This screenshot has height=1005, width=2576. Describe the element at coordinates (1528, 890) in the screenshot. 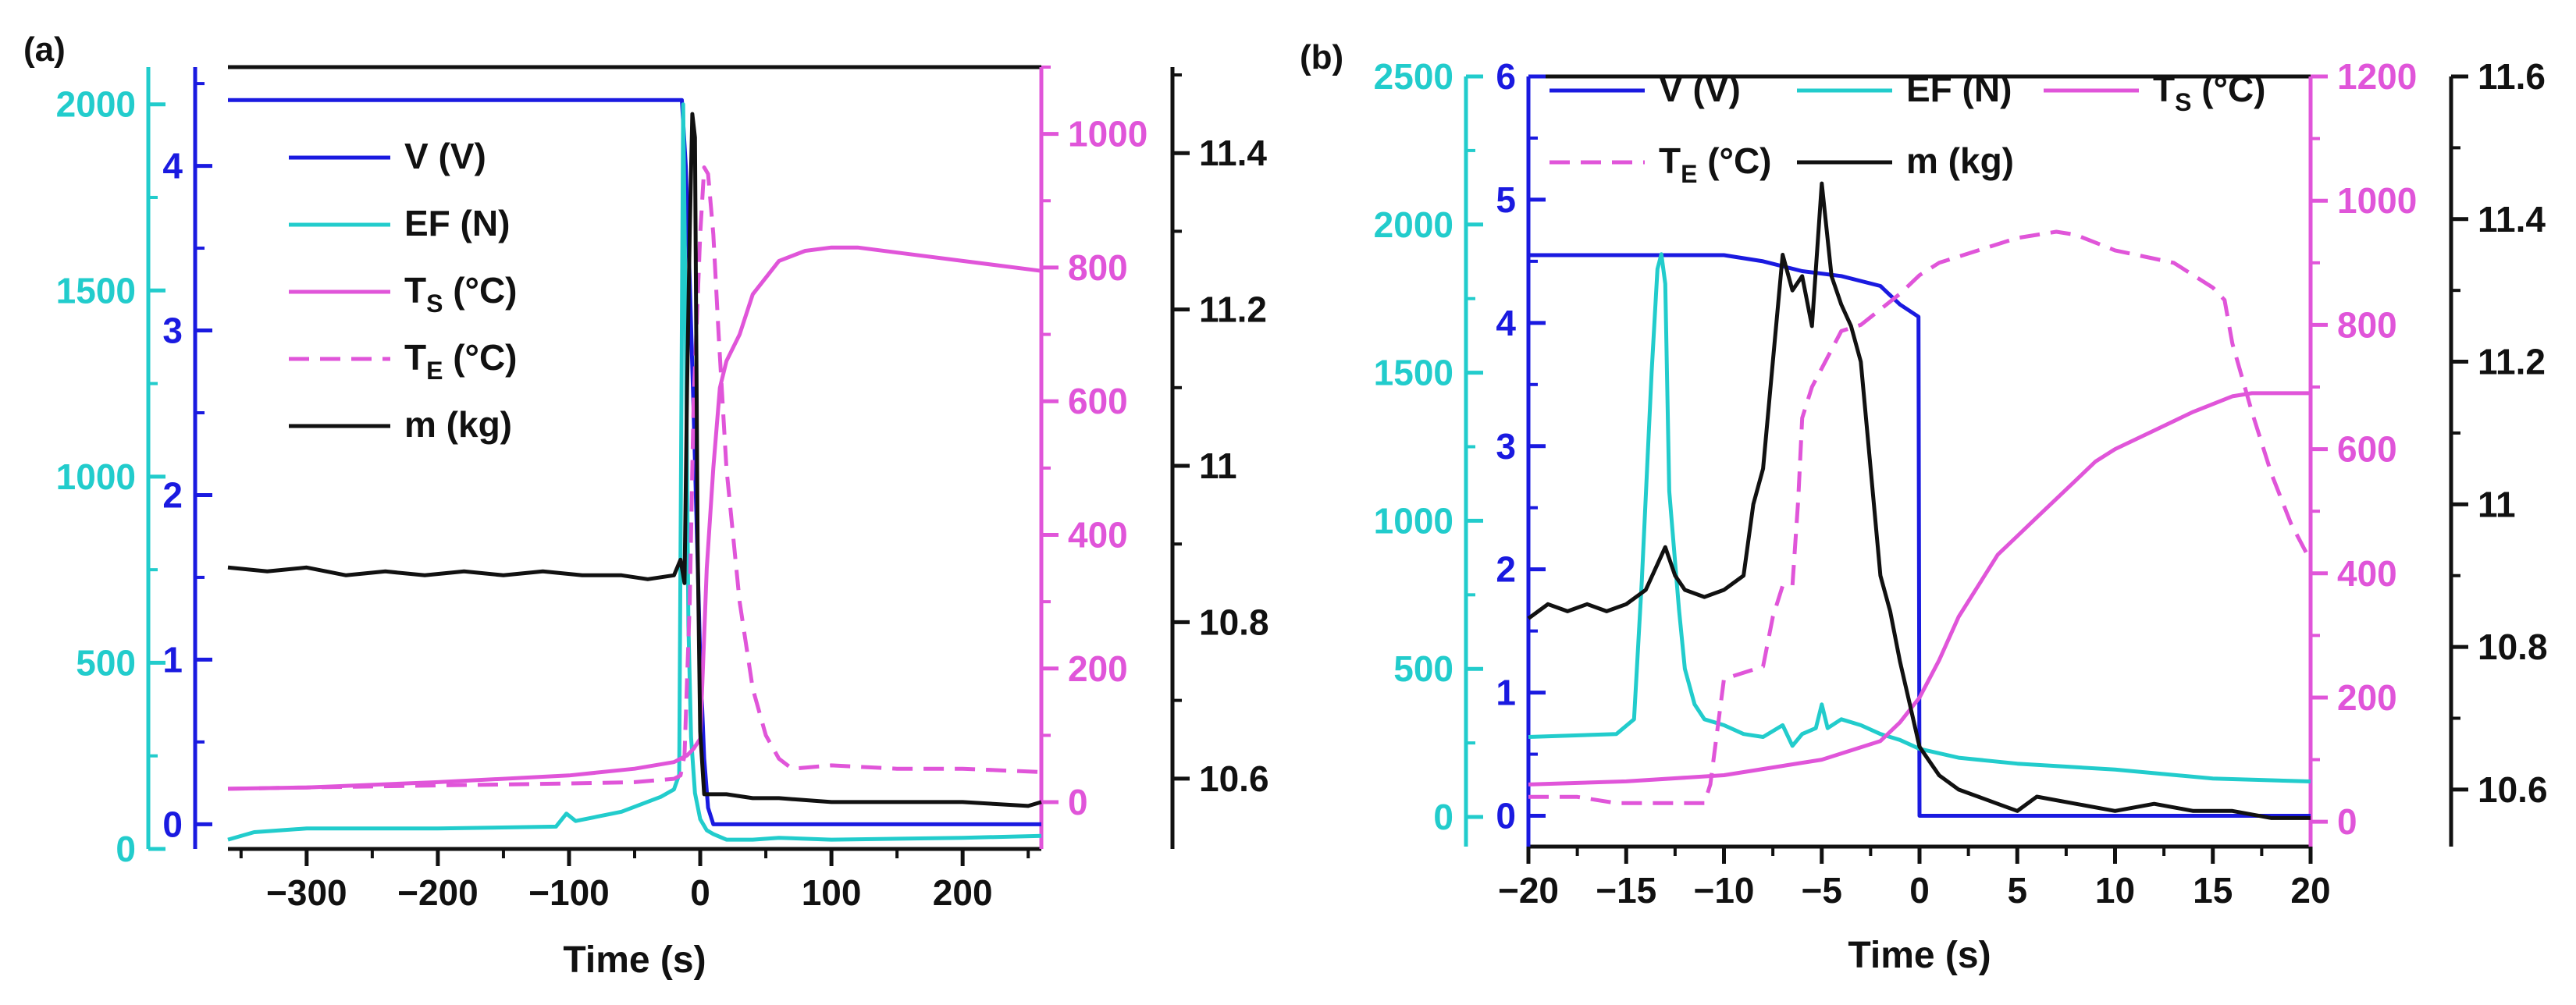

I see `x-tick-label: −20` at that location.